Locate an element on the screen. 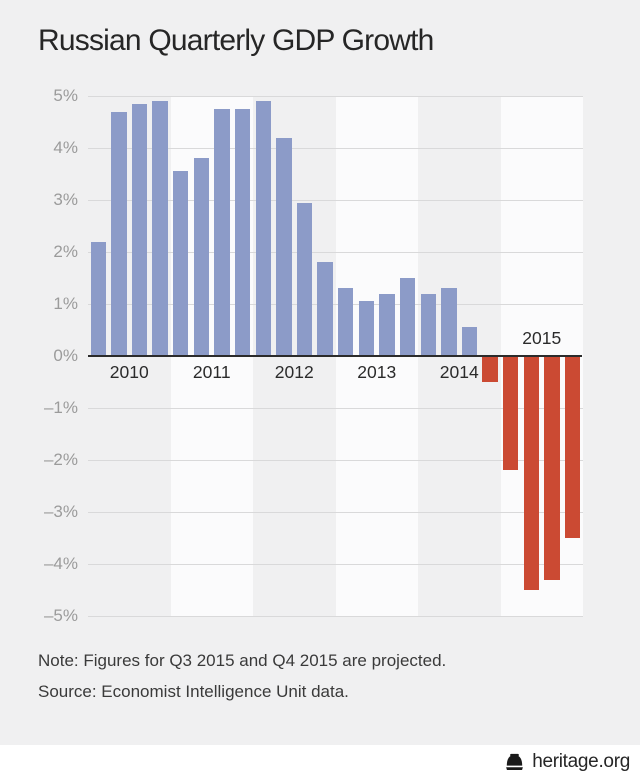  bar-2015-q3 is located at coordinates (552, 468).